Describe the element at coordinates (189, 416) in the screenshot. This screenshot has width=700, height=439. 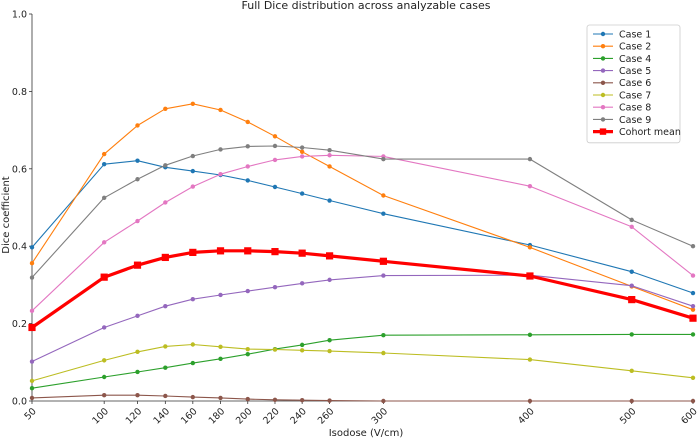
I see `x-tick-label: 160` at that location.